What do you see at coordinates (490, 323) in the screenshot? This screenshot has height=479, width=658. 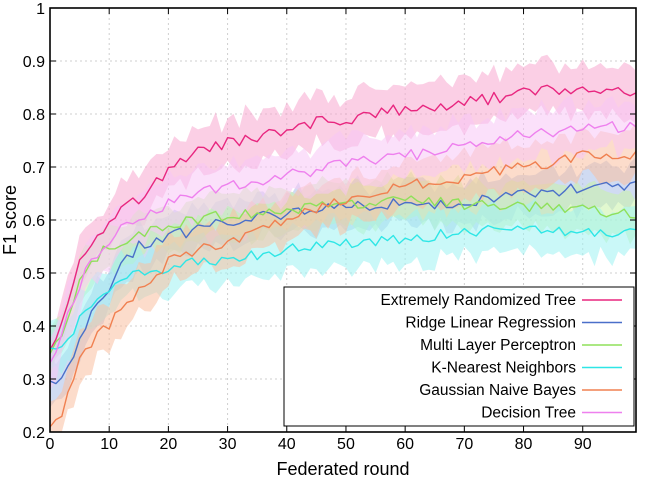 I see `legend-label: Ridge Linear Regression` at bounding box center [490, 323].